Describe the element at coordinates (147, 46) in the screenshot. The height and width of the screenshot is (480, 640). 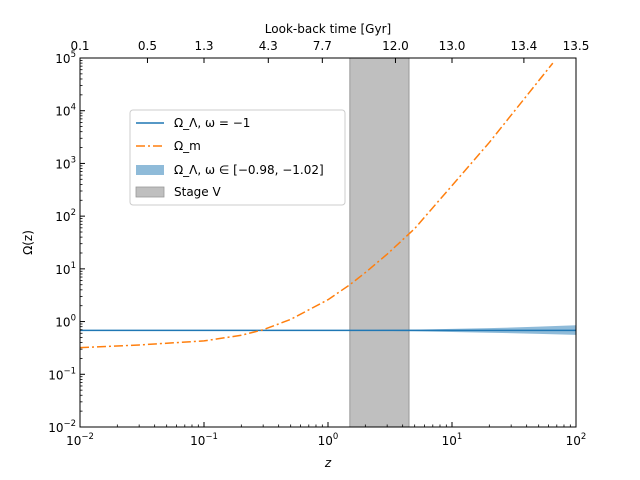
I see `top-tick-label: 0.5` at that location.